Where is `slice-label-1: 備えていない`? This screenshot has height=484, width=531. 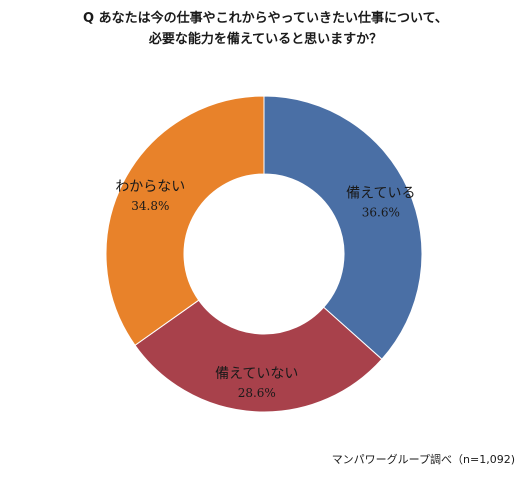 slice-label-1: 備えていない is located at coordinates (256, 374).